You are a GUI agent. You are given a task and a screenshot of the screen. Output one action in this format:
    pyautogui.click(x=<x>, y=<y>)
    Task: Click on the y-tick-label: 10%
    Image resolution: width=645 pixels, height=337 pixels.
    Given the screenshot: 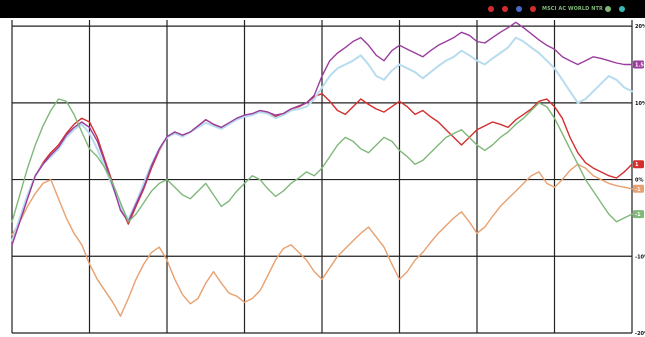 What is the action you would take?
    pyautogui.click(x=640, y=104)
    